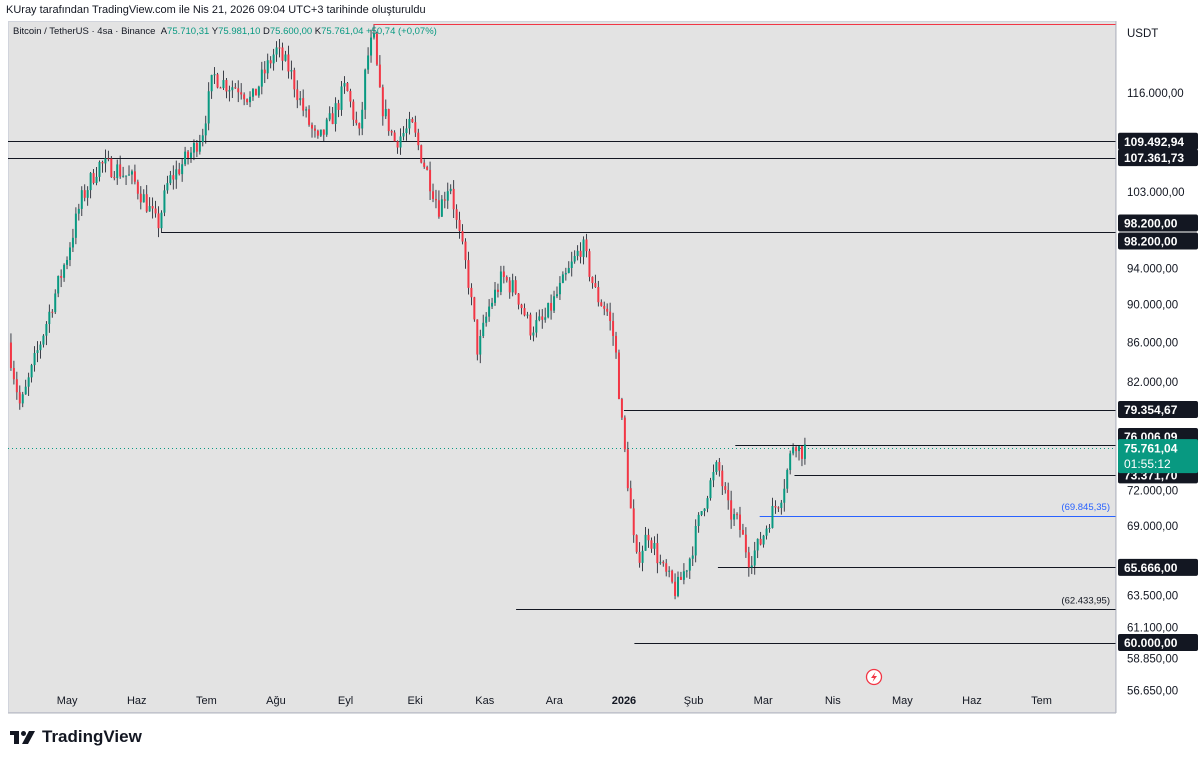 This screenshot has height=759, width=1200. What do you see at coordinates (291, 31) in the screenshot?
I see `low-value: 75.600,00` at bounding box center [291, 31].